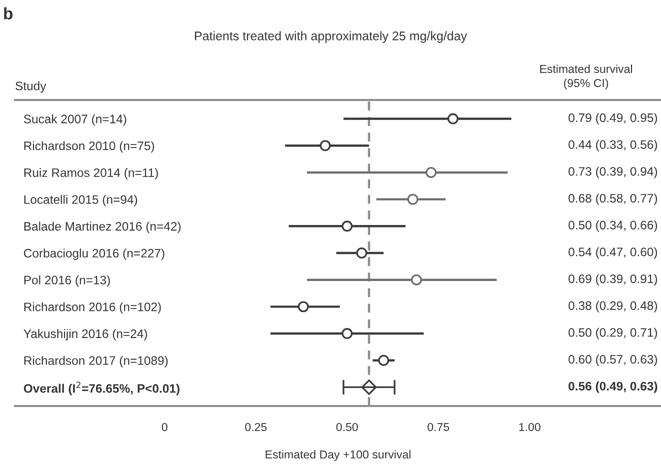  Describe the element at coordinates (613, 334) in the screenshot. I see `annotation: 0.50 (0.29, 0.71)` at that location.